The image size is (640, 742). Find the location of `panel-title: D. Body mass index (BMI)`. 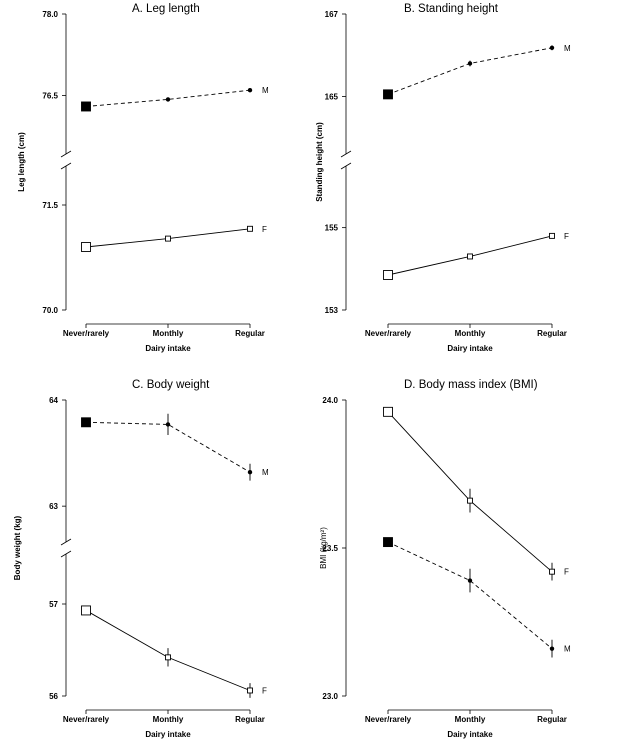

panel-title: D. Body mass index (BMI) is located at coordinates (471, 385).